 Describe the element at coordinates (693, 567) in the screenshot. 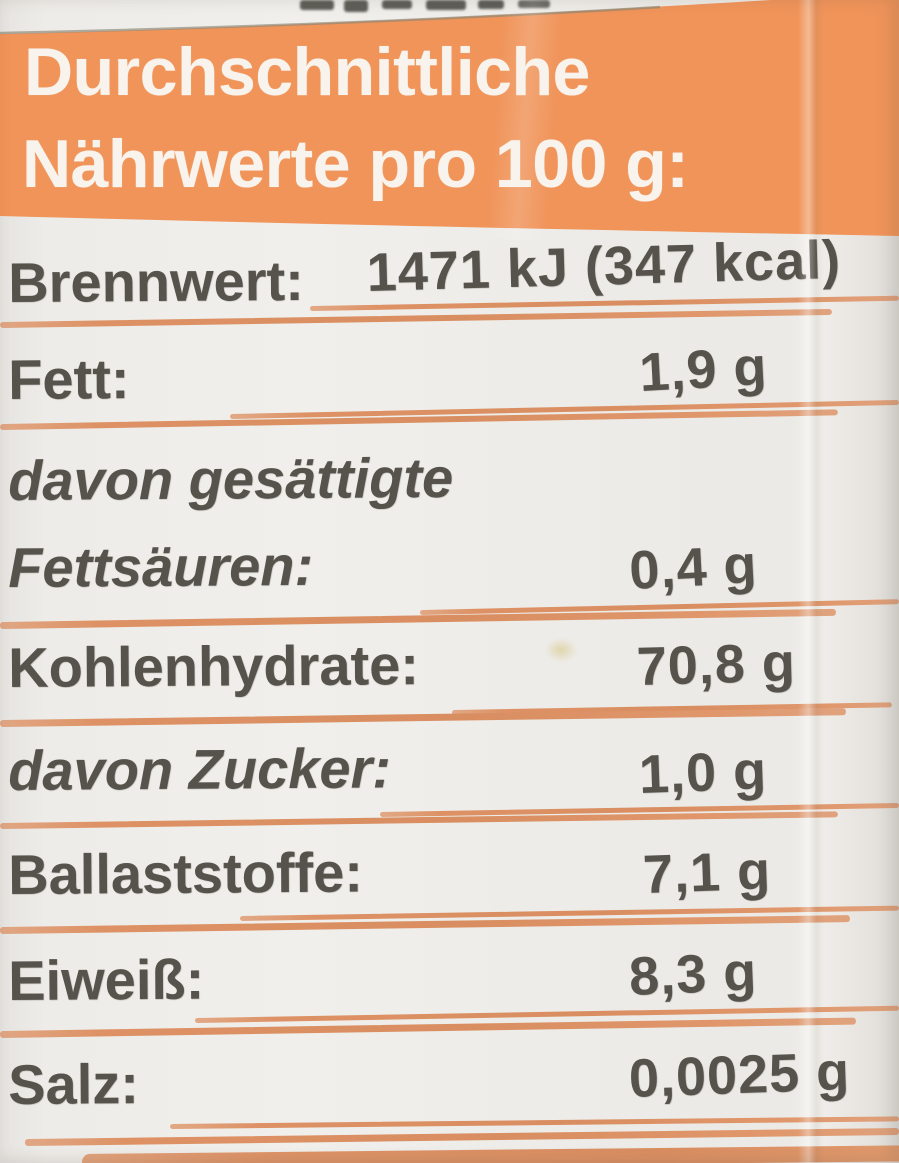

I see `nutrient-value: 0,4 g` at that location.